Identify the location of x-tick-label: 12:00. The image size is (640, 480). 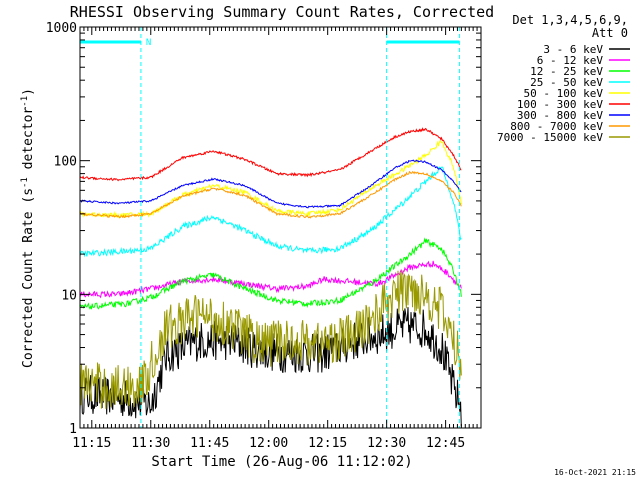
(268, 443).